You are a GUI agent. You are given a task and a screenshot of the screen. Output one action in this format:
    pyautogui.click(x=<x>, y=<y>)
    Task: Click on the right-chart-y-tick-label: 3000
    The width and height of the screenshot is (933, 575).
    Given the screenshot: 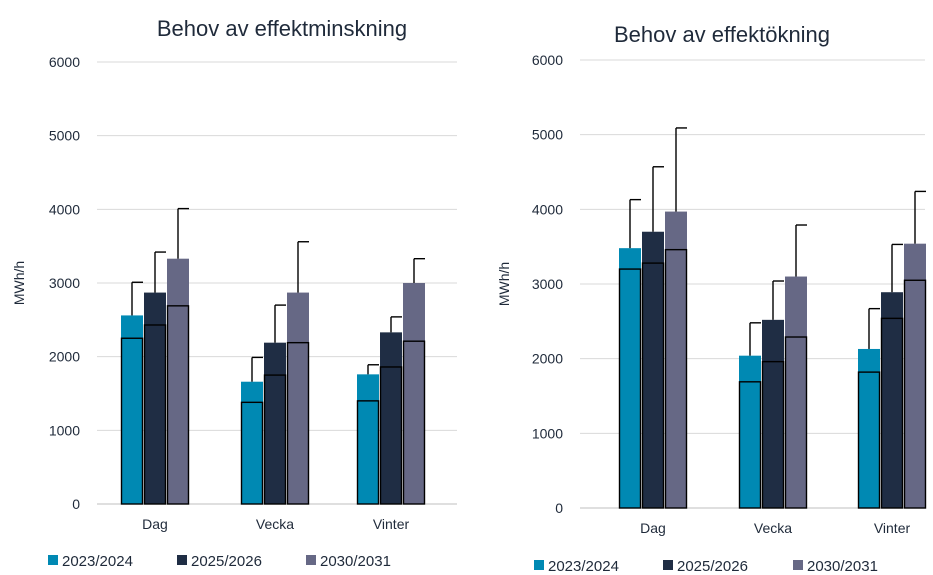 What is the action you would take?
    pyautogui.click(x=547, y=284)
    